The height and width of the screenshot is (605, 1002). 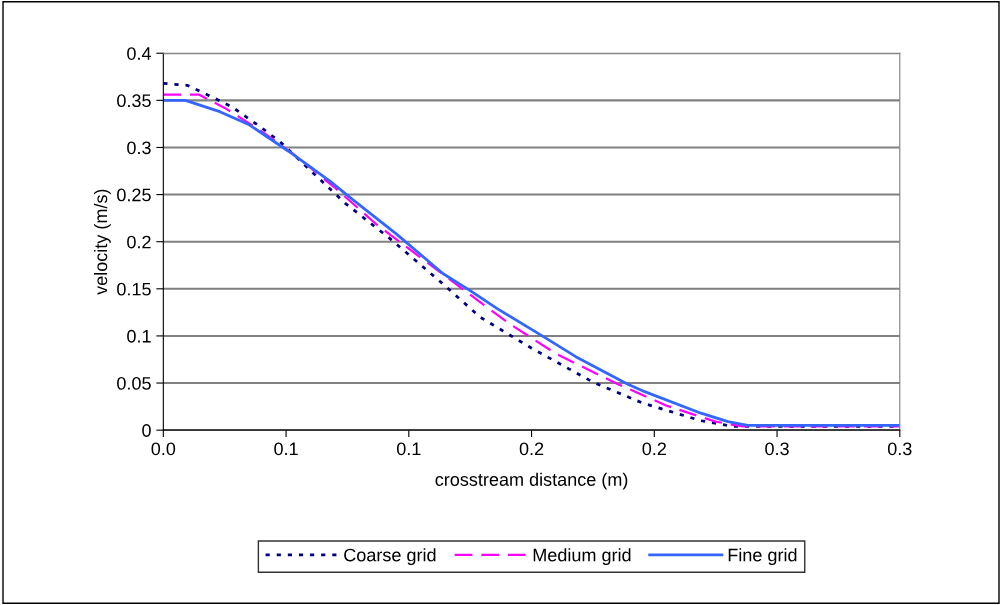 What do you see at coordinates (134, 195) in the screenshot?
I see `y-tick-label: 0.25` at bounding box center [134, 195].